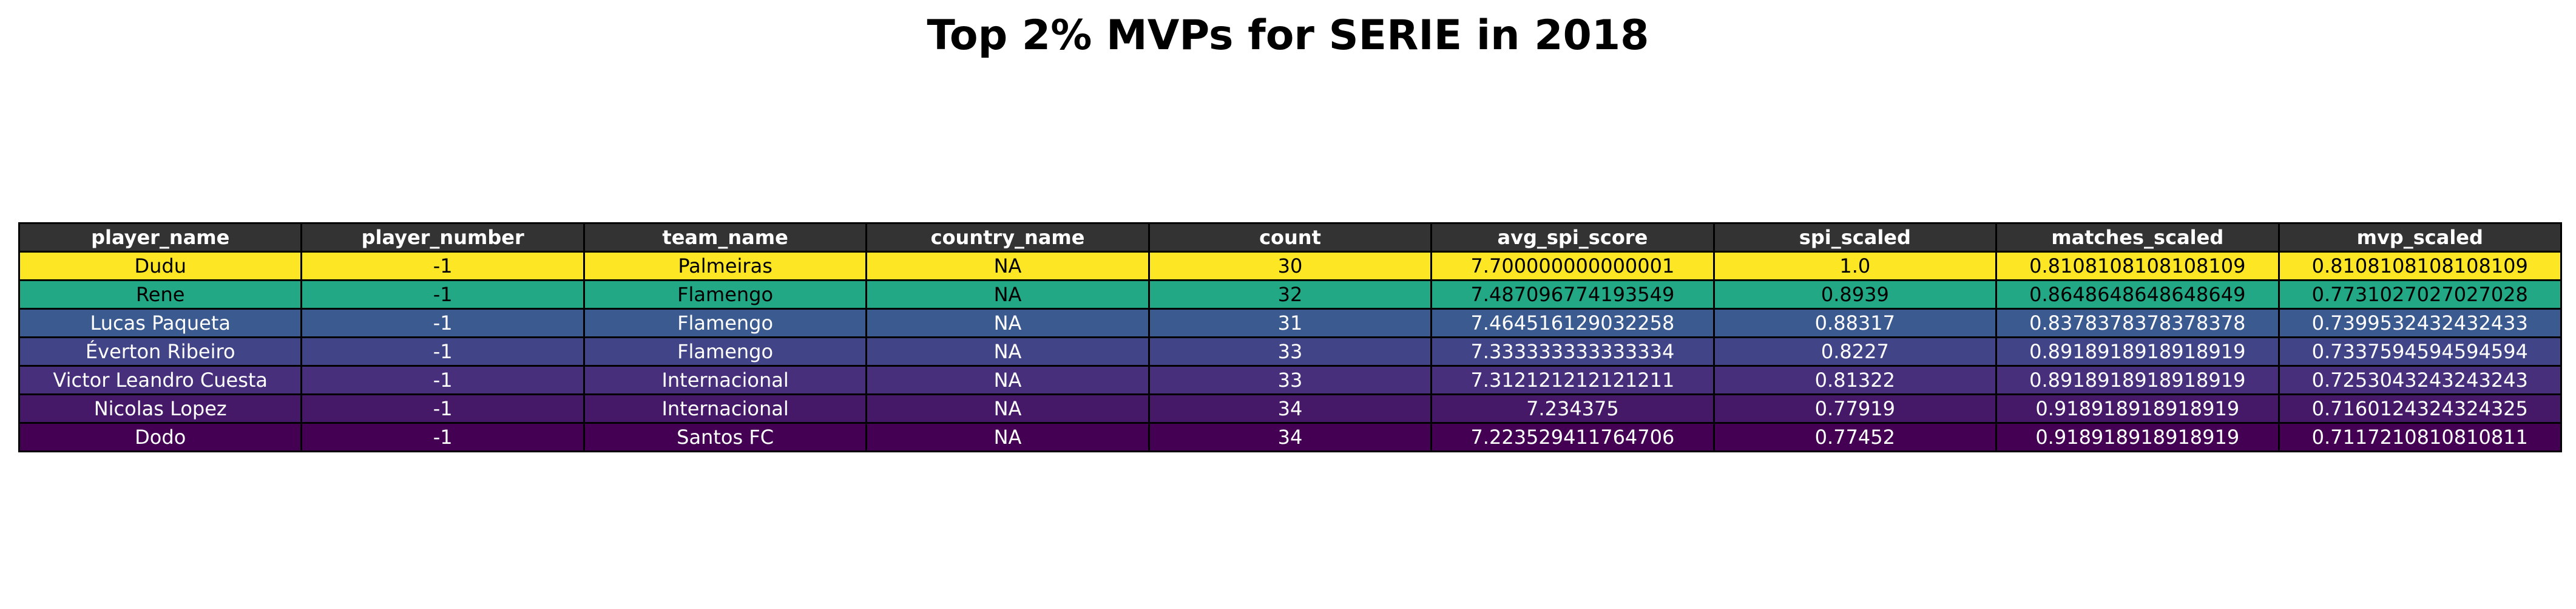 This screenshot has height=609, width=2576. What do you see at coordinates (1572, 323) in the screenshot?
I see `table-cell-avg-spi-score: 7.464516129032258` at bounding box center [1572, 323].